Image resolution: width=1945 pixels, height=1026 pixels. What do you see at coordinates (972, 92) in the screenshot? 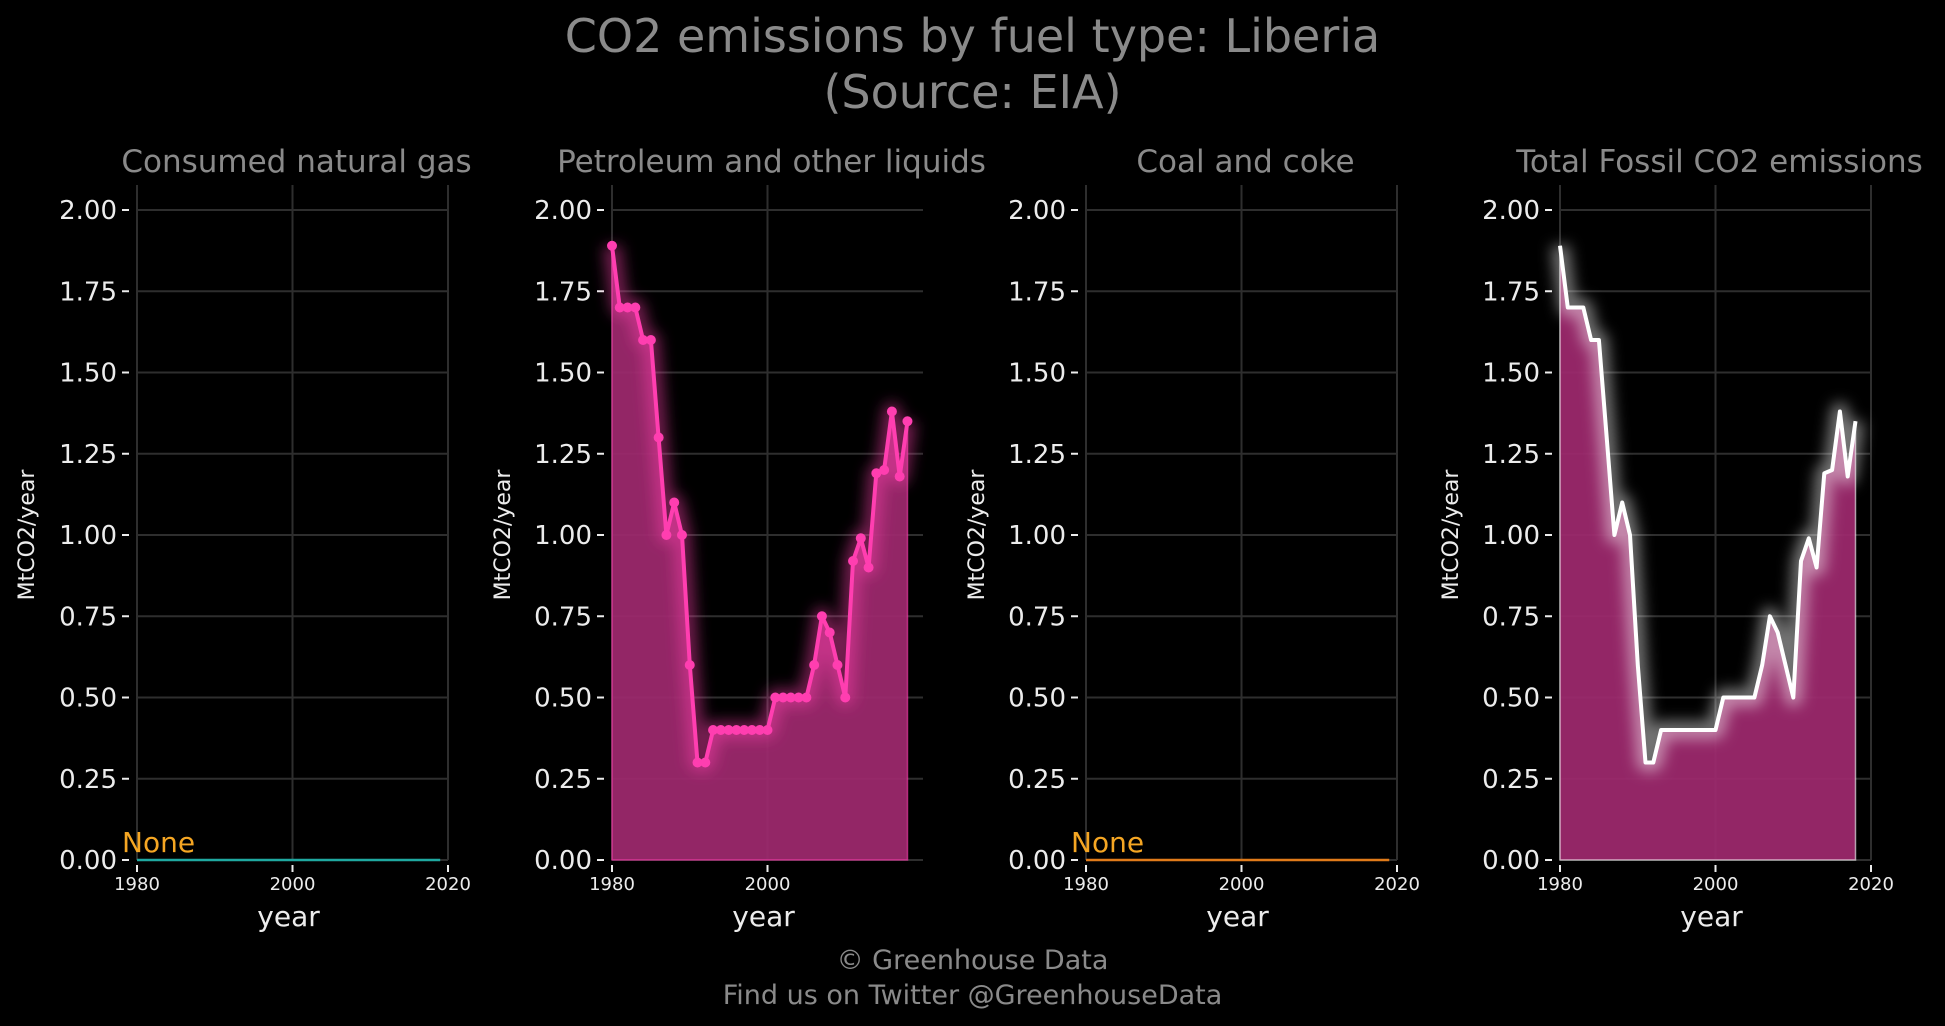
I see `chart-title-line2: (Source: EIA)` at bounding box center [972, 92].